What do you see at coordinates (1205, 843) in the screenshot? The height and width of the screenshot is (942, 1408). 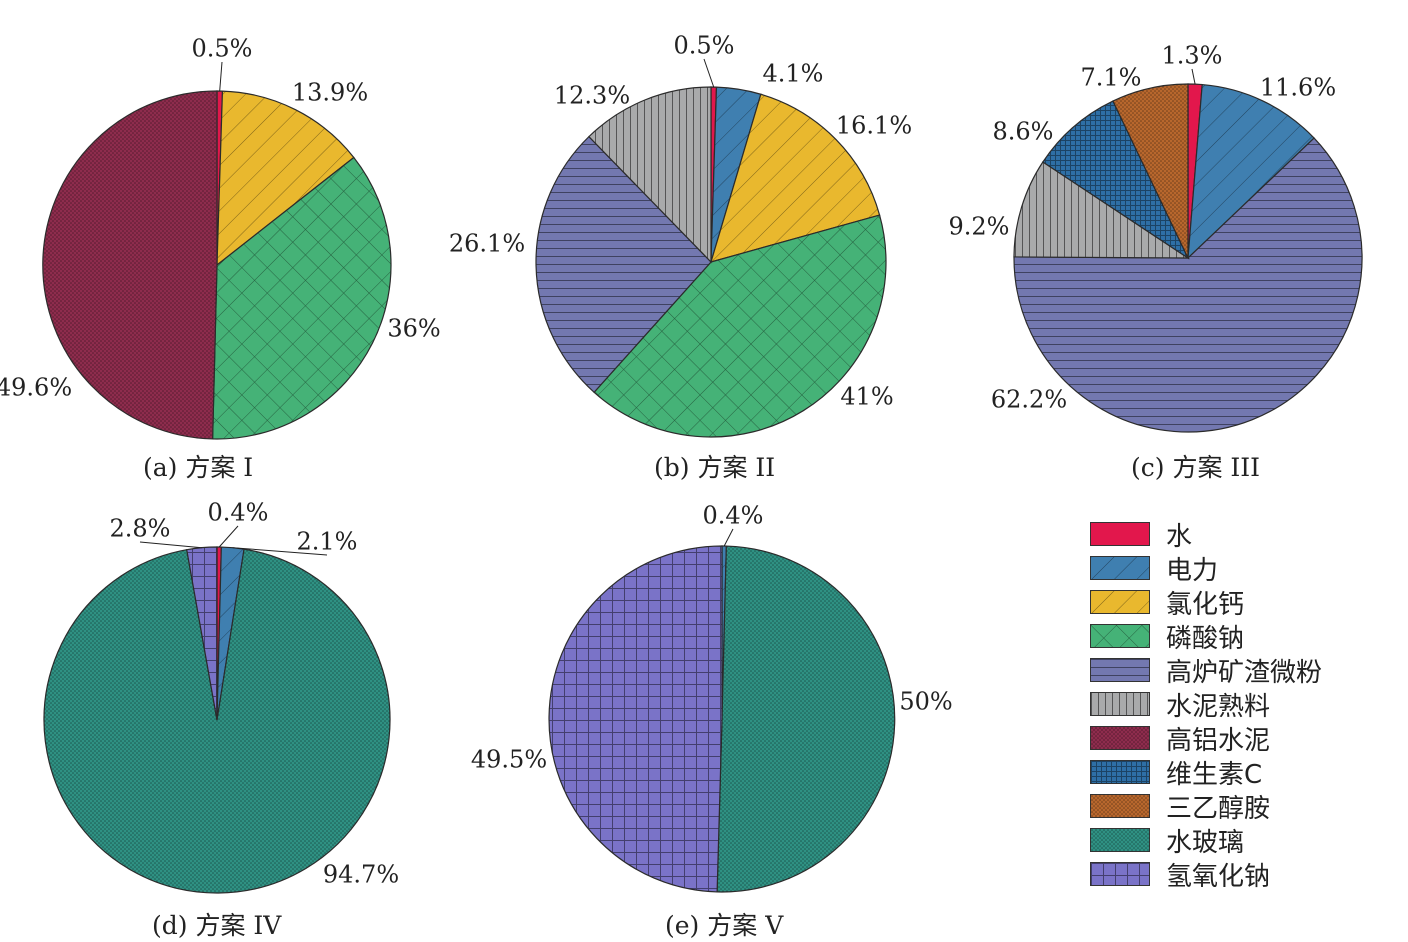 I see `legend-label-glass: 水玻璃` at bounding box center [1205, 843].